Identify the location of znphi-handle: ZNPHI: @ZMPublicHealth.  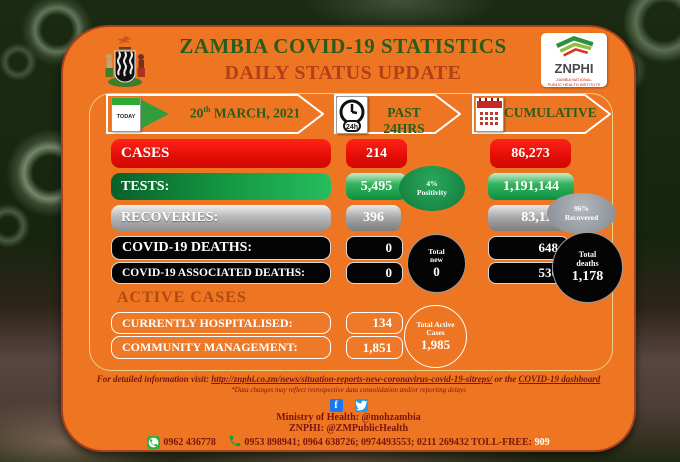
(348, 428).